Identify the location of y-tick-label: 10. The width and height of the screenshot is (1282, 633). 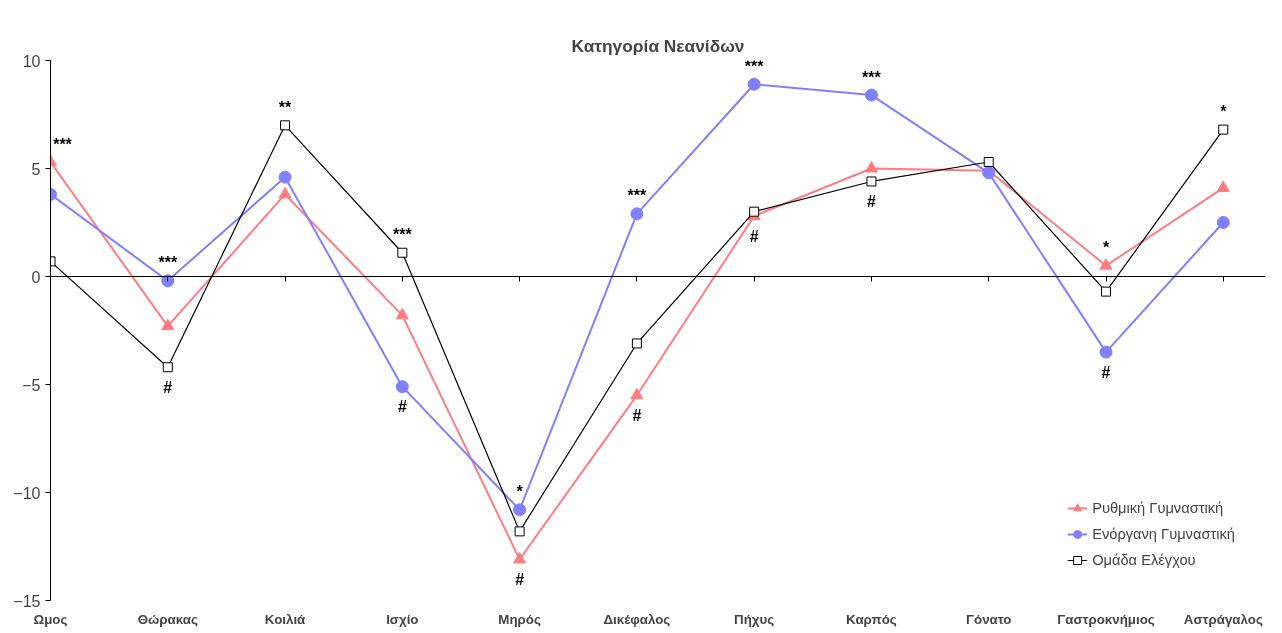
(31, 61).